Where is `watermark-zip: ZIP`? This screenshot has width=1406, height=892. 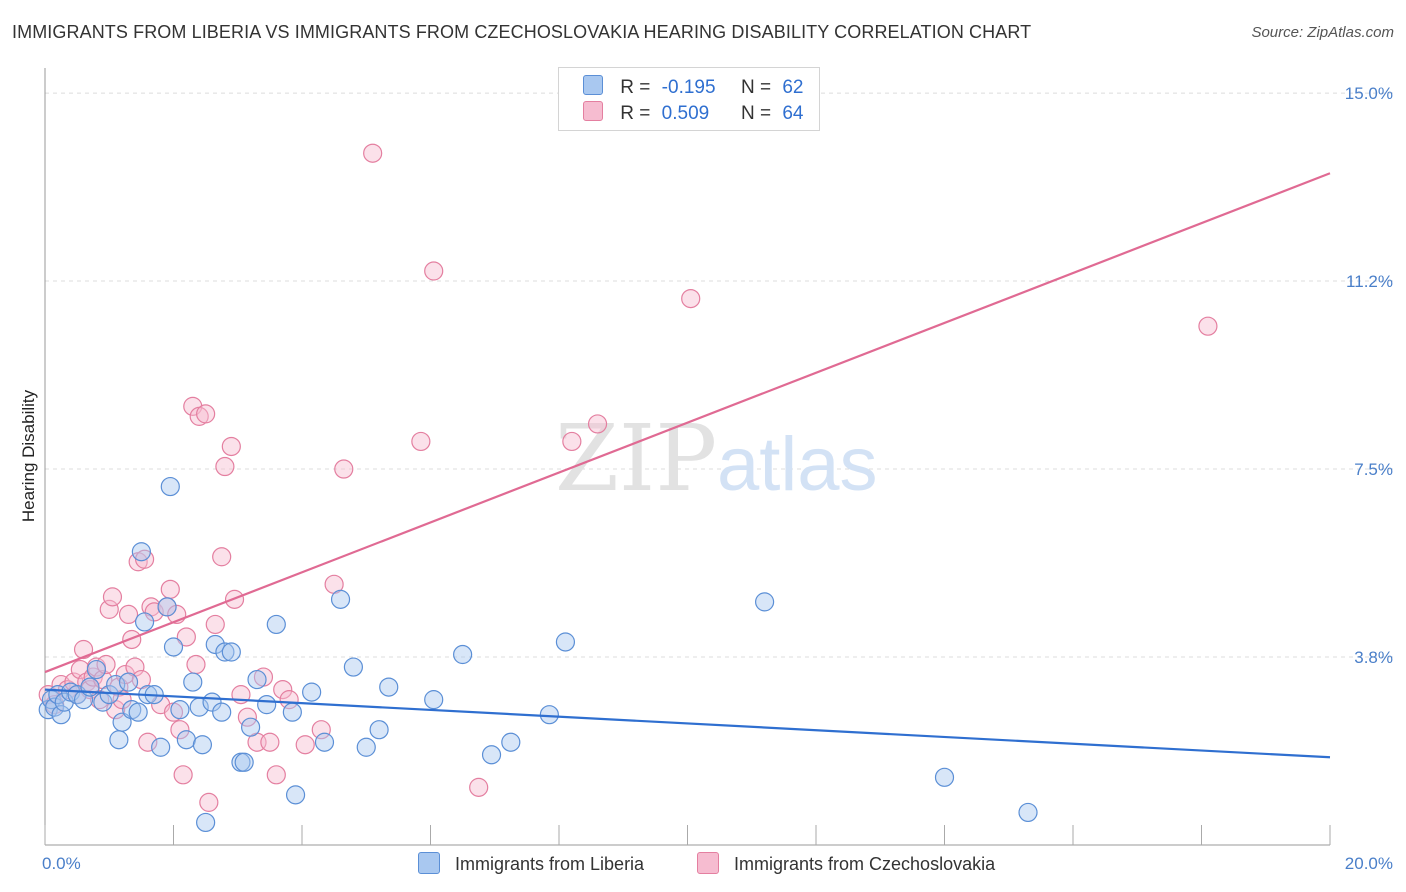
watermark-zip: ZIP is located at coordinates (636, 458).